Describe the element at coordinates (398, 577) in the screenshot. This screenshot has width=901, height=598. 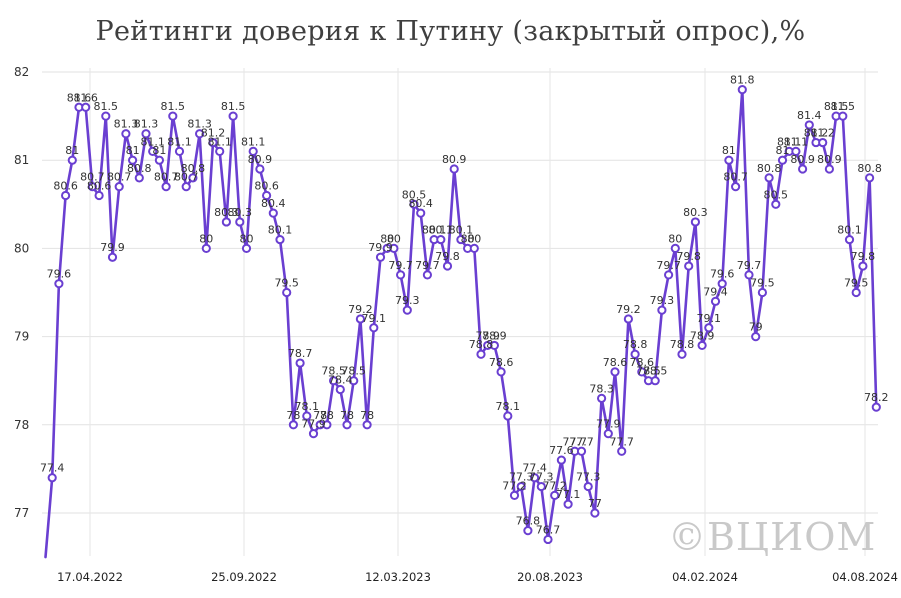
I see `x-tick-label: 12.03.2023` at that location.